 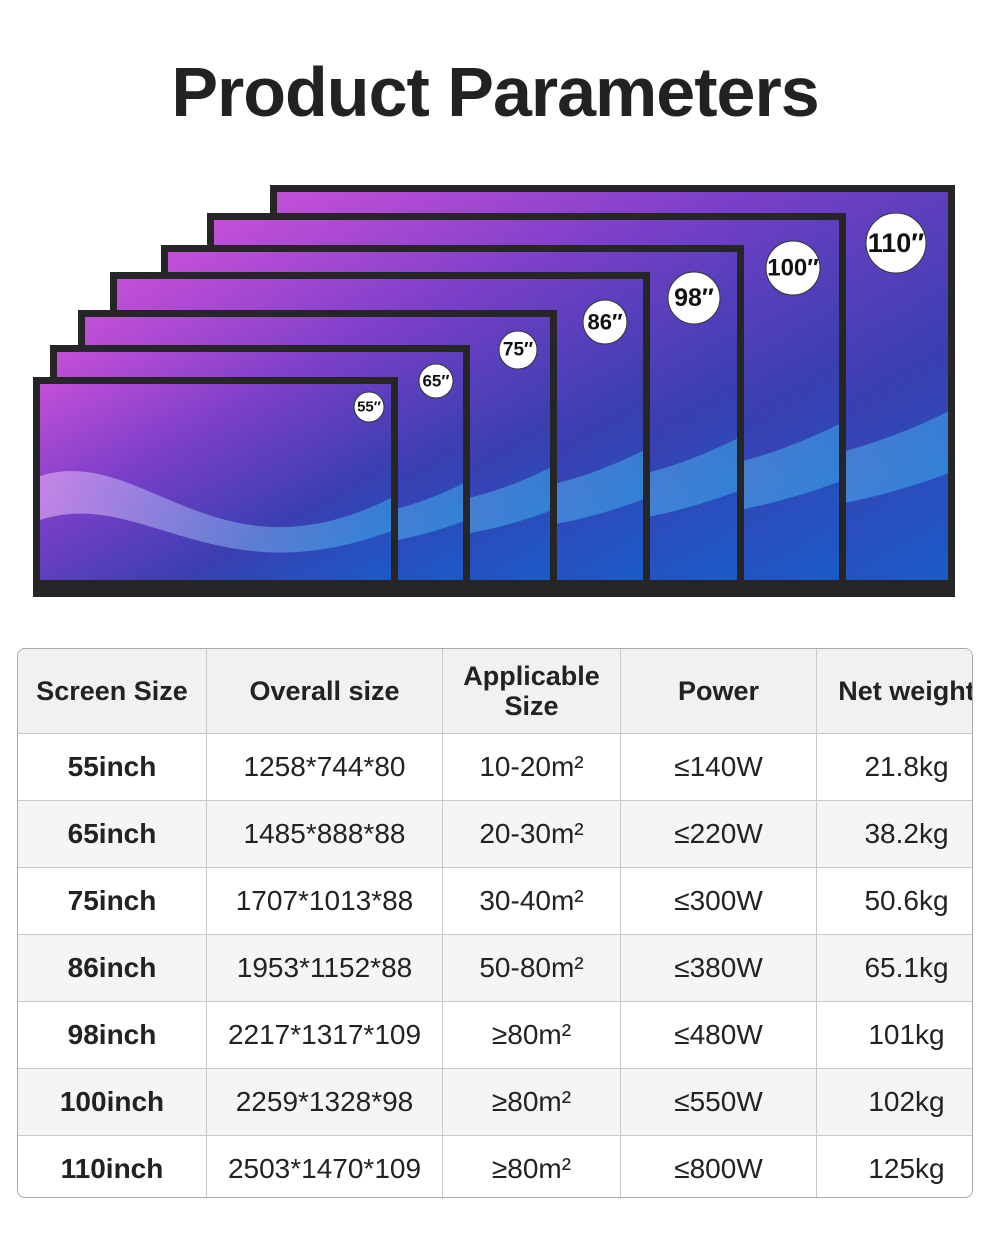 I want to click on table-cell: ≤380W, so click(x=718, y=968).